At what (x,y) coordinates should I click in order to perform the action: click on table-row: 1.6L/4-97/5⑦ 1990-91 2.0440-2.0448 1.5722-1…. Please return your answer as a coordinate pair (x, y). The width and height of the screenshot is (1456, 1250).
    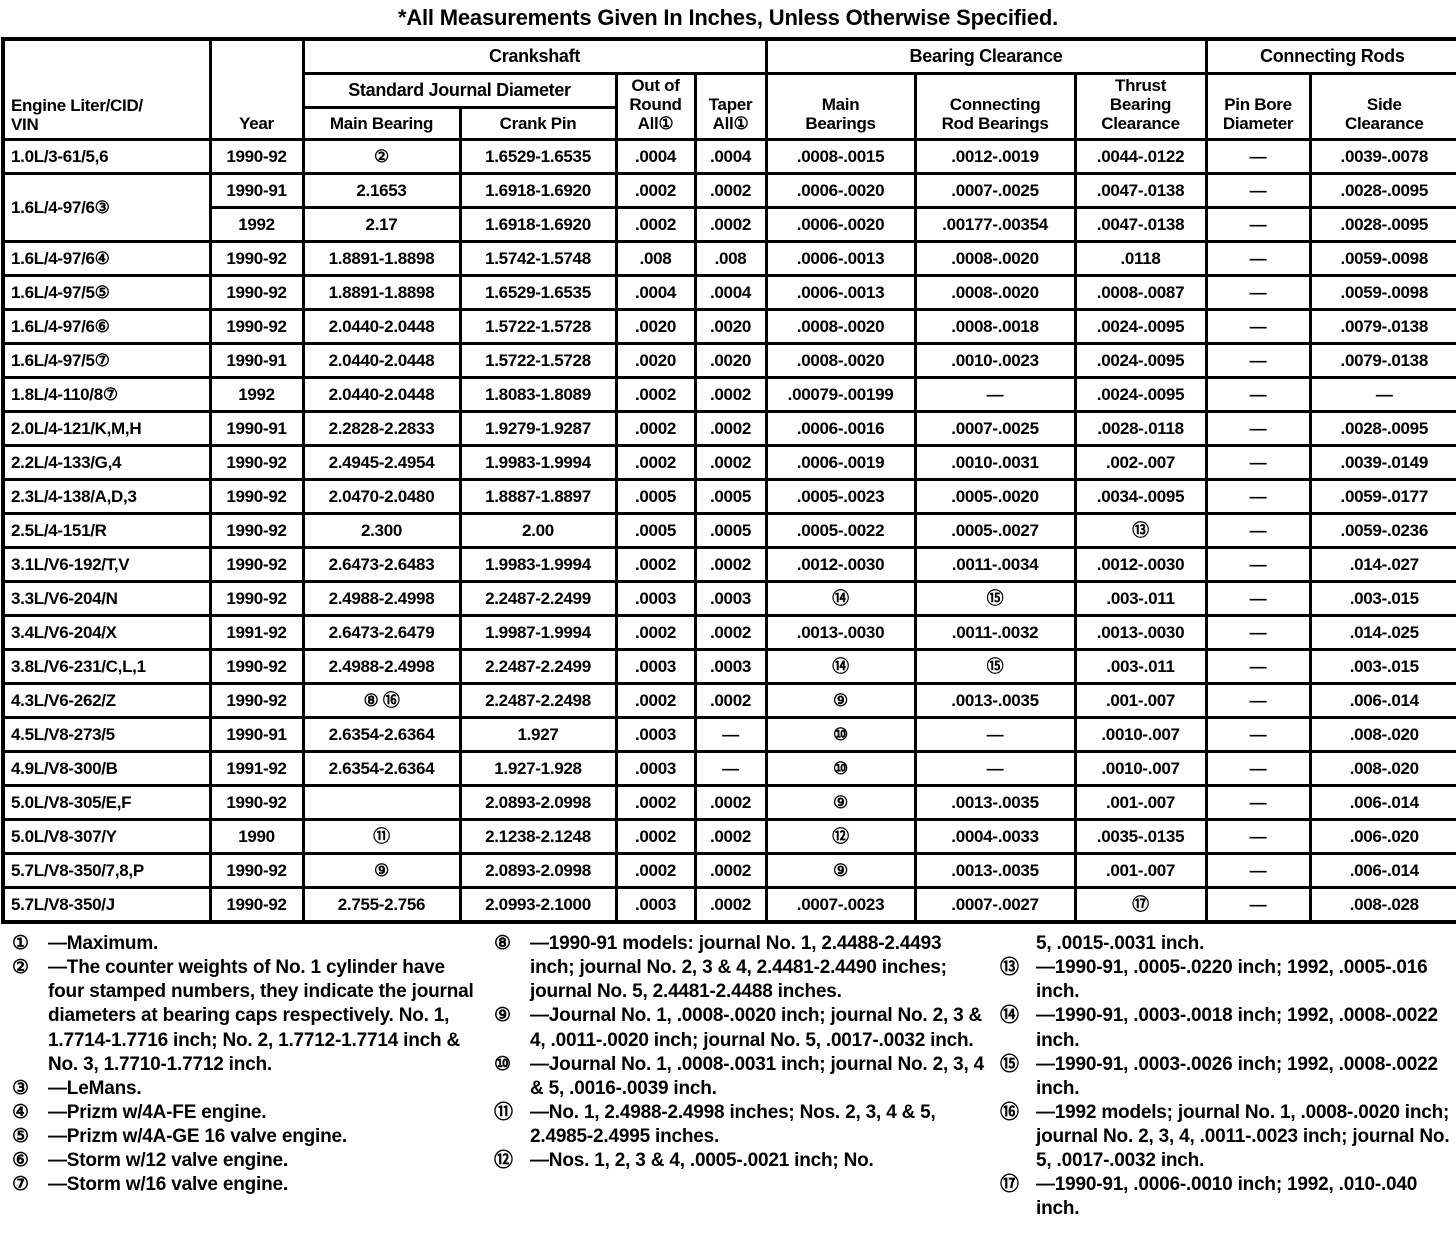
    Looking at the image, I should click on (728, 361).